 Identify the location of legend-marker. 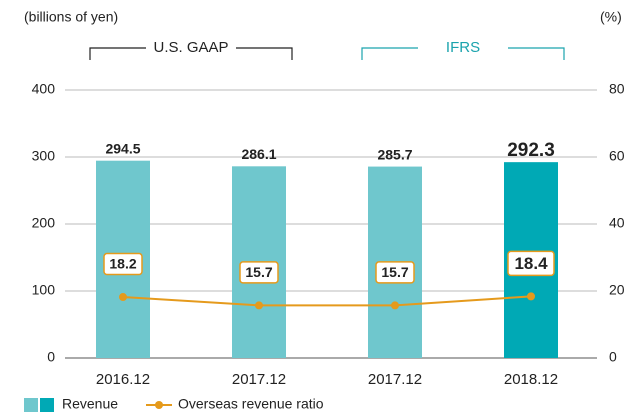
(159, 405).